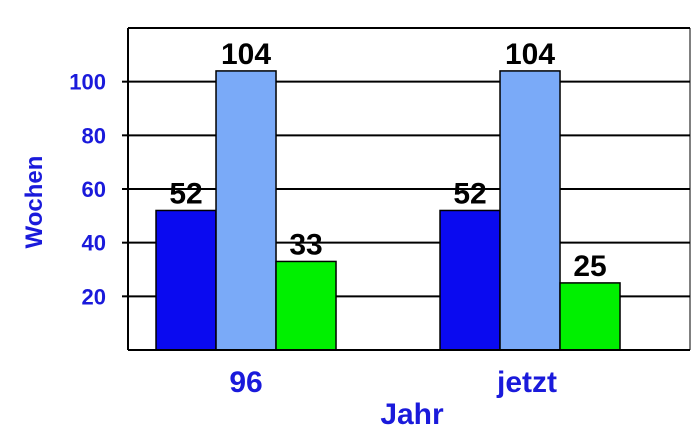 The width and height of the screenshot is (700, 430). I want to click on x-category-label: jetzt, so click(526, 382).